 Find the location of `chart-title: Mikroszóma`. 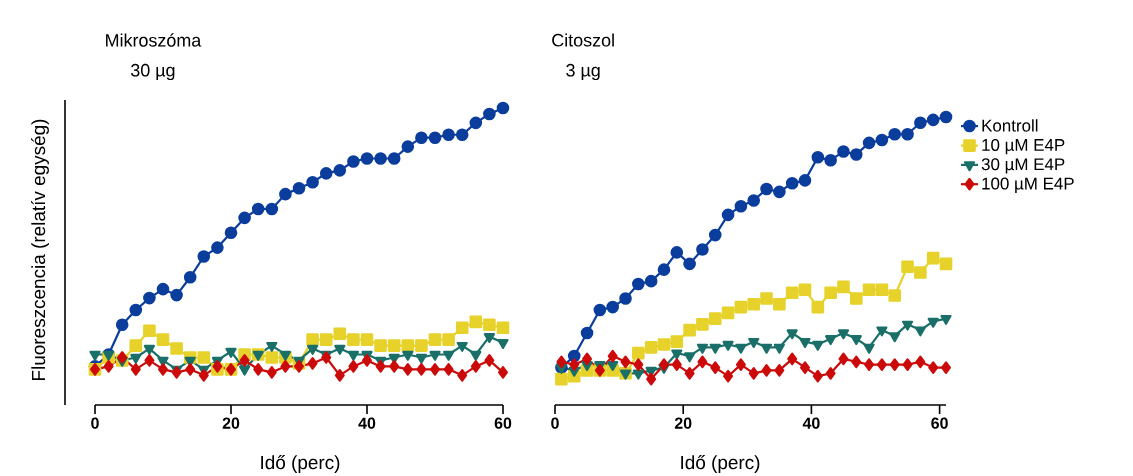

chart-title: Mikroszóma is located at coordinates (154, 40).